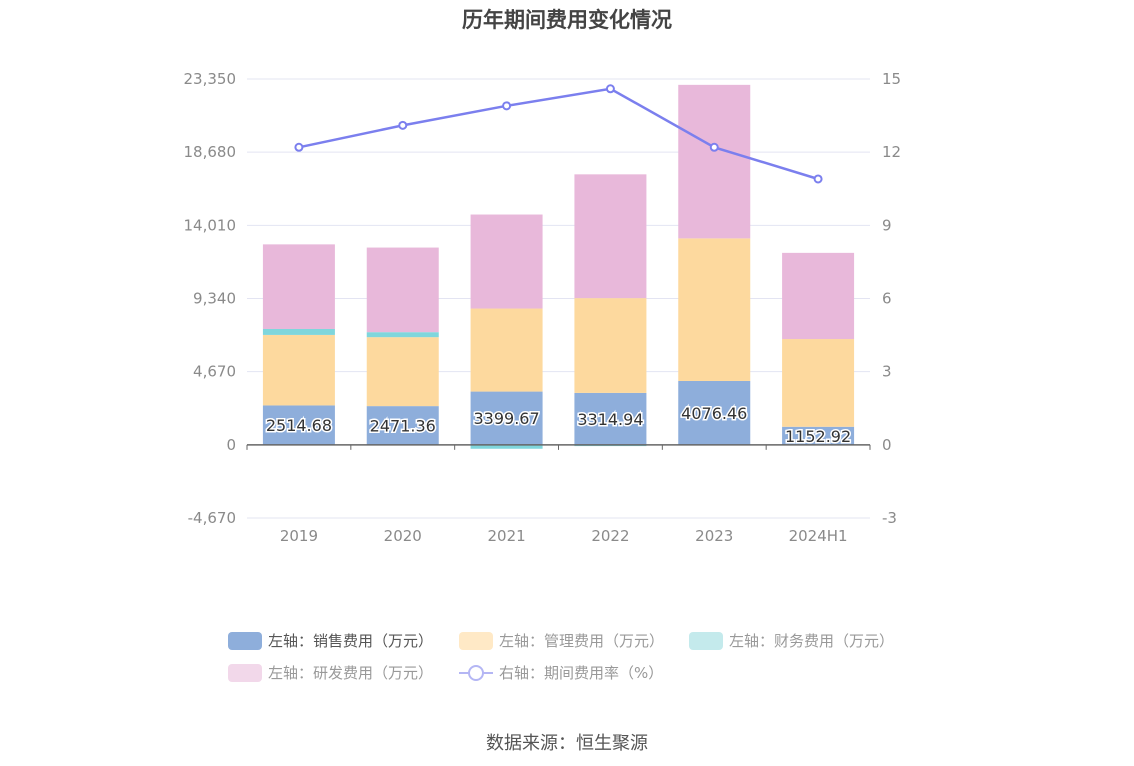 The height and width of the screenshot is (766, 1134). I want to click on legend-swatch-finance, so click(706, 640).